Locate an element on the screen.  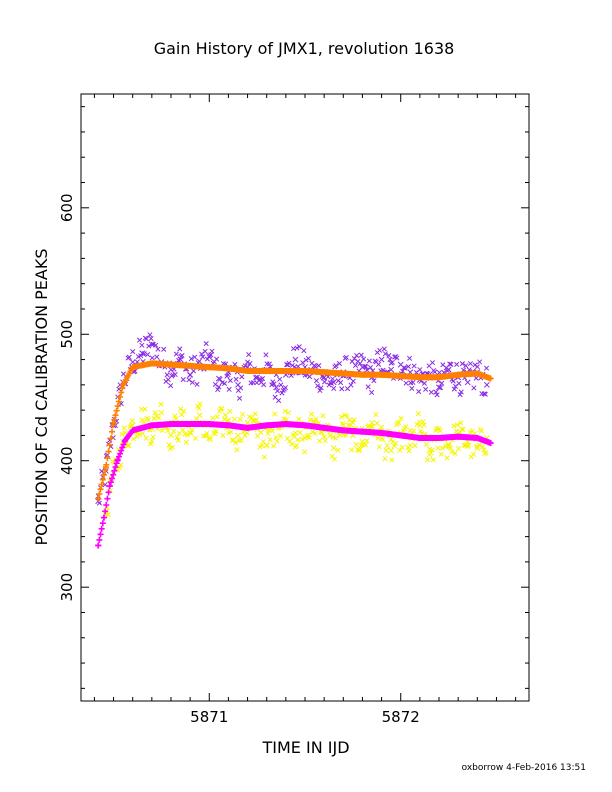
y-tick-label: 400 is located at coordinates (67, 460).